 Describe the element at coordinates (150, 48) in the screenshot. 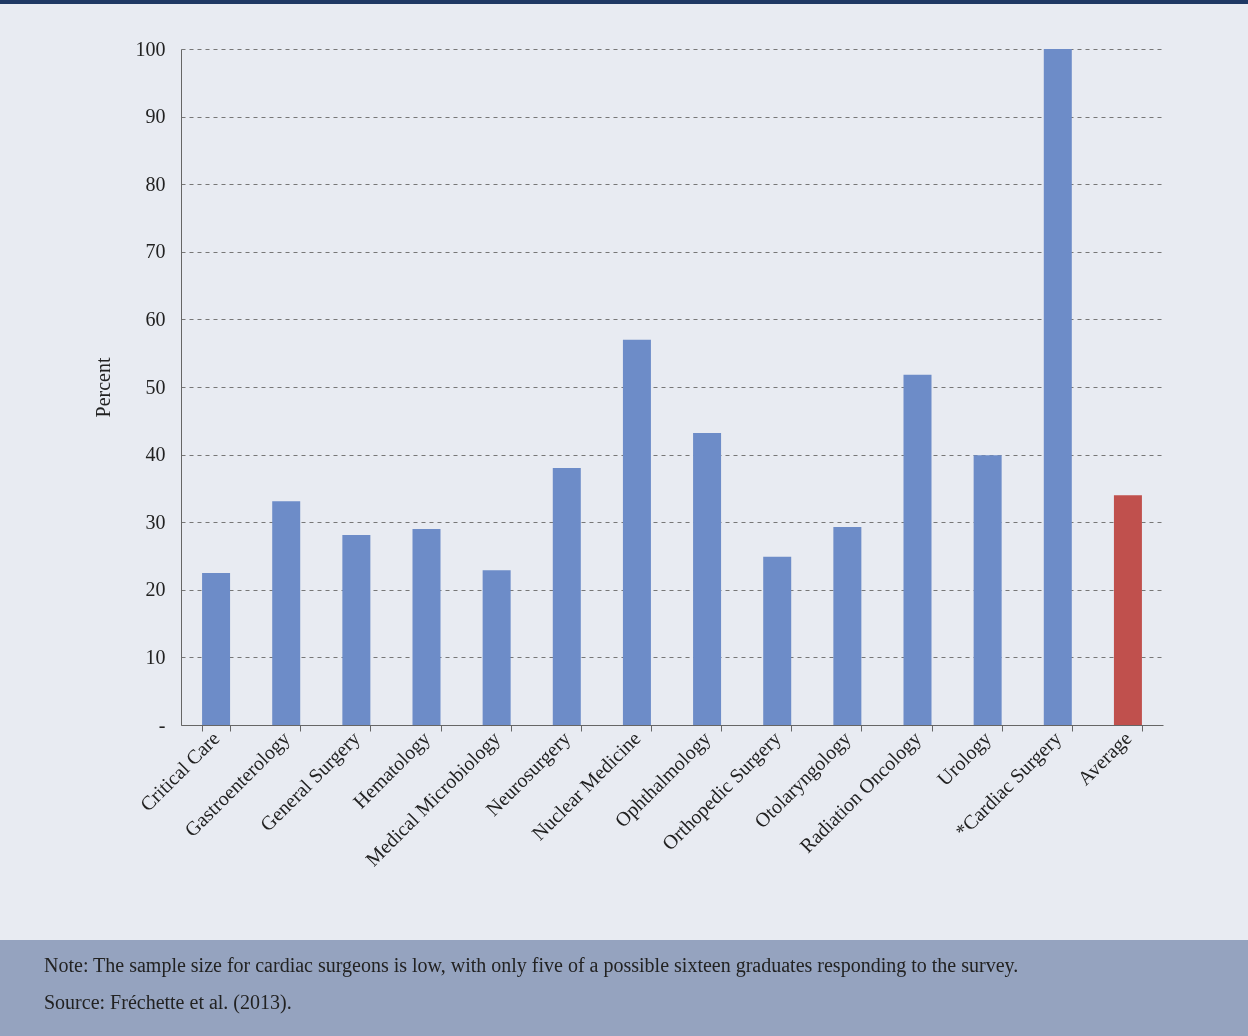

I see `y-tick-label: 100` at that location.